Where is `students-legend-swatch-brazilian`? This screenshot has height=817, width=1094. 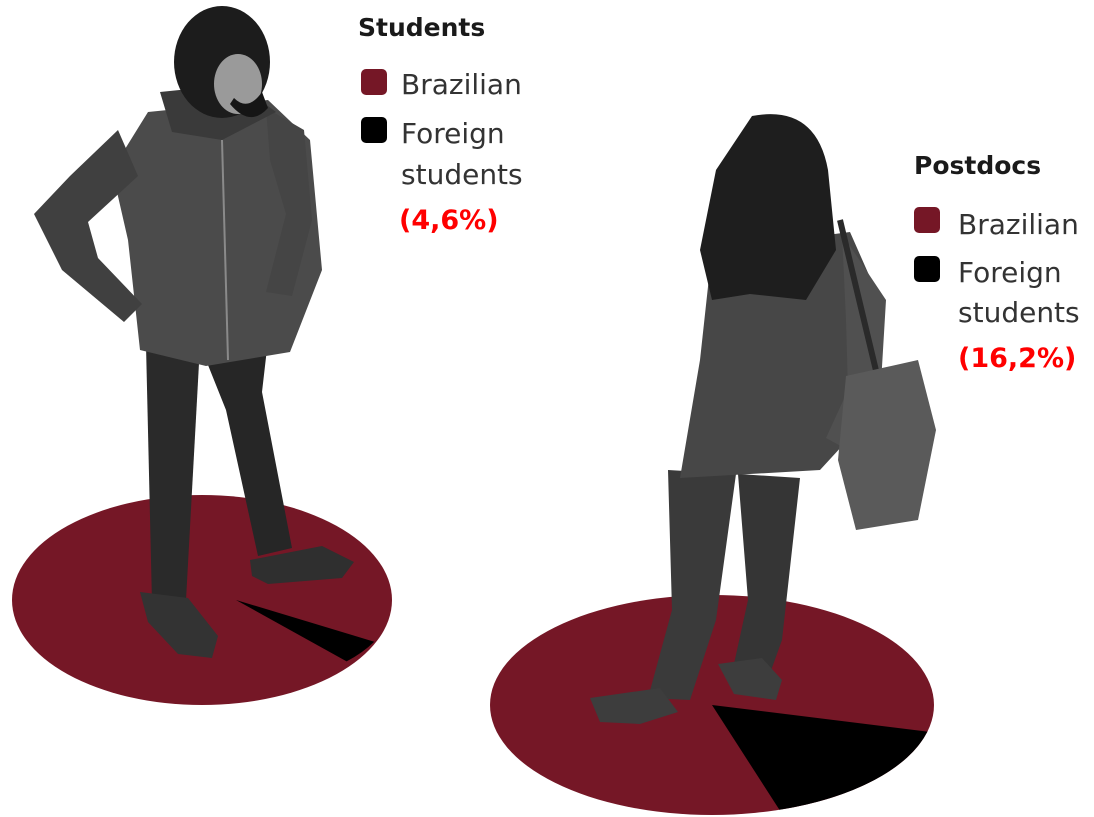
students-legend-swatch-brazilian is located at coordinates (374, 82).